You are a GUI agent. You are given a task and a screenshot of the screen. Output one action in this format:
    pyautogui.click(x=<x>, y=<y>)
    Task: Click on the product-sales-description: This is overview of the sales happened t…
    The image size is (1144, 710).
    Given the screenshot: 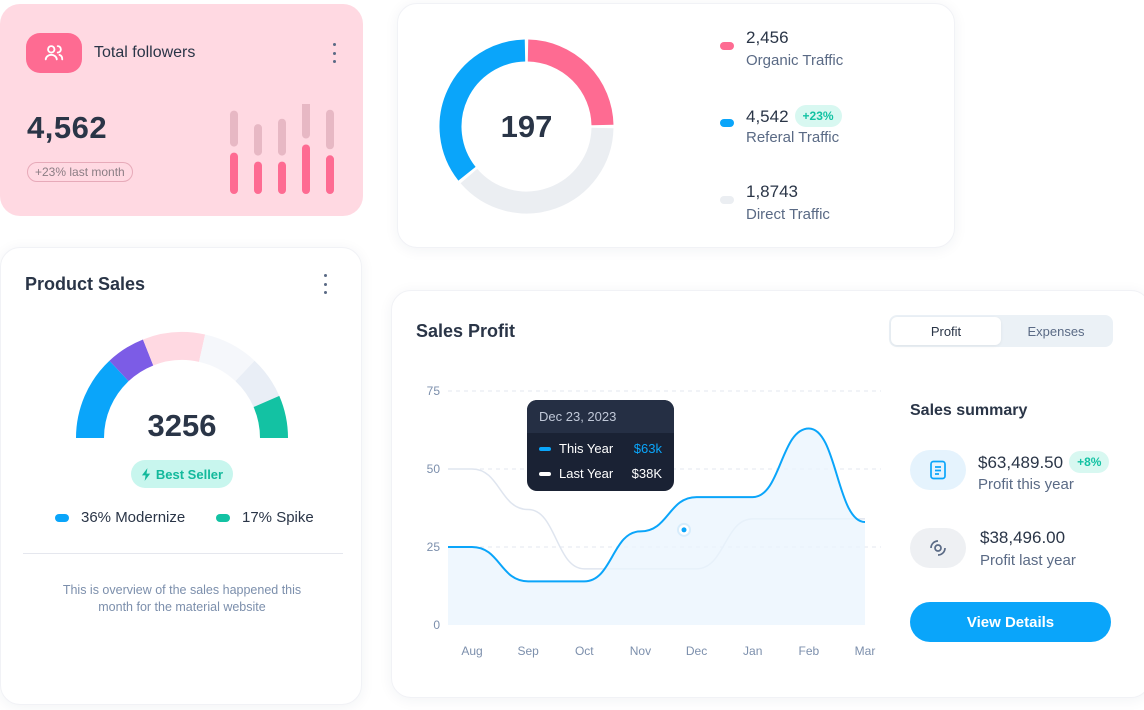 What is the action you would take?
    pyautogui.click(x=182, y=598)
    